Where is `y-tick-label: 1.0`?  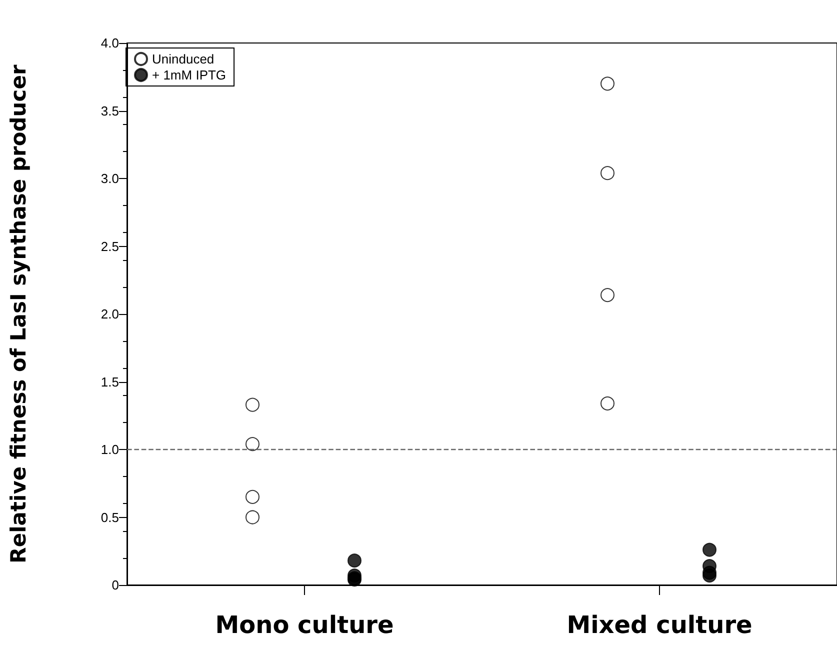
y-tick-label: 1.0 is located at coordinates (109, 449).